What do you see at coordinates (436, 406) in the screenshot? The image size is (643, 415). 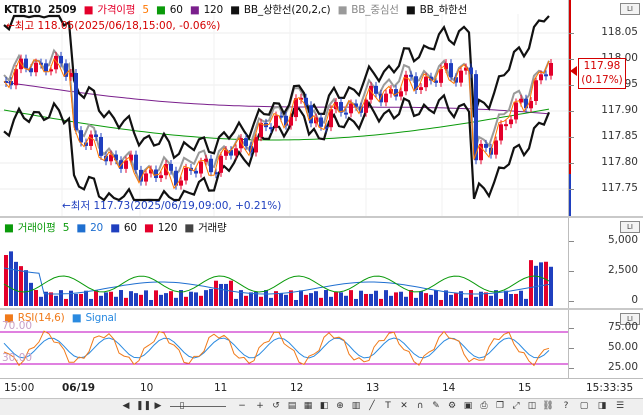 I see `tools-icon: ✎` at bounding box center [436, 406].